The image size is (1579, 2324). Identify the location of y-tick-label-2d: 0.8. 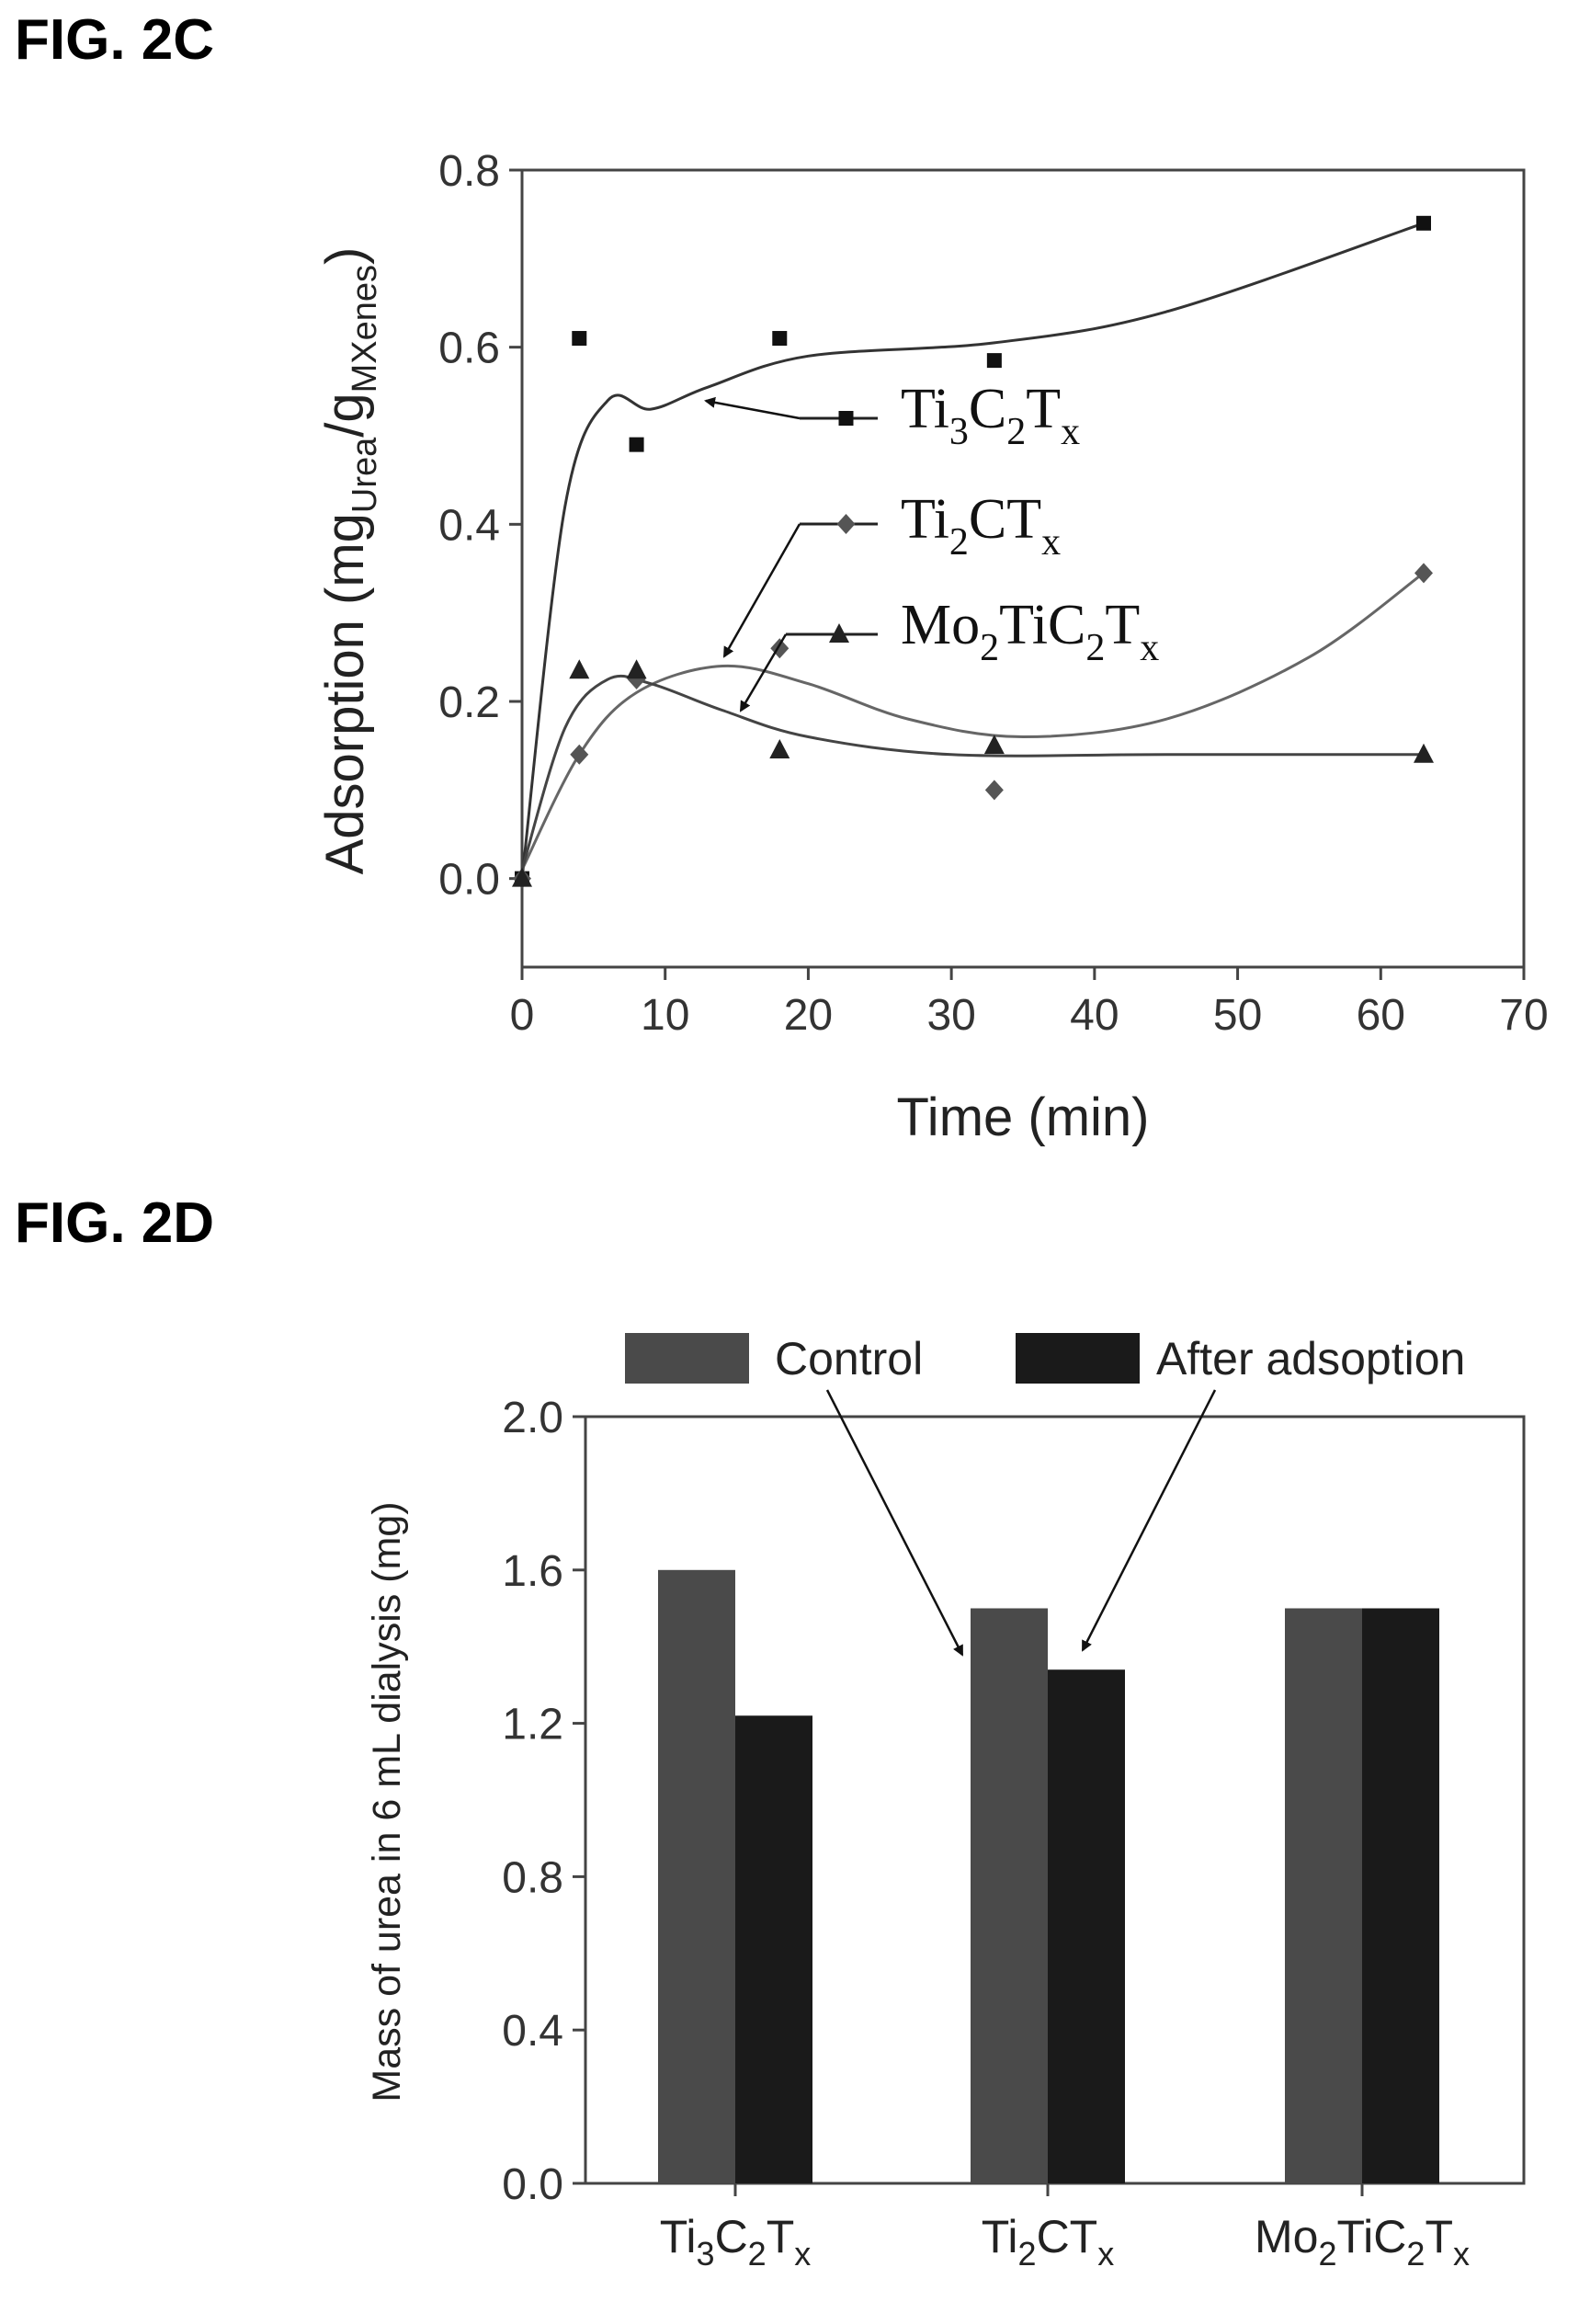
(532, 1878).